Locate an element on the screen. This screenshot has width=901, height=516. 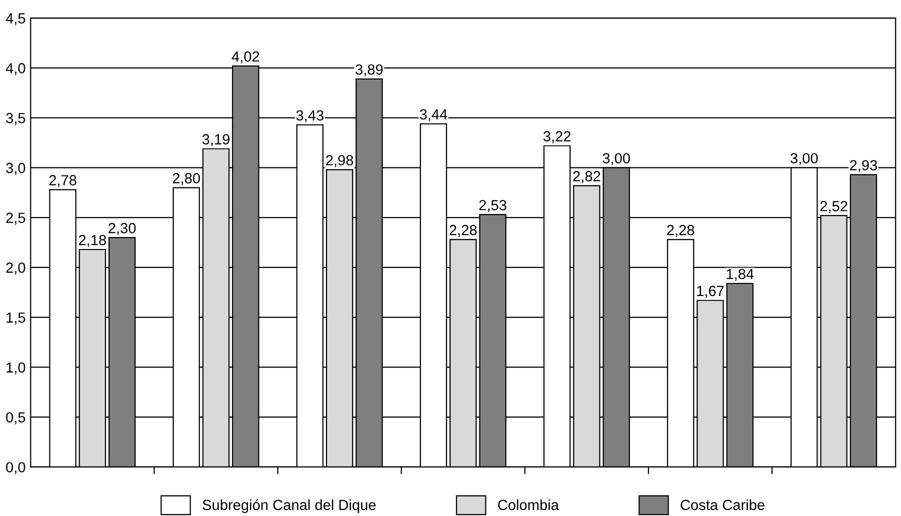
y-tick-label: 2,0 is located at coordinates (16, 268).